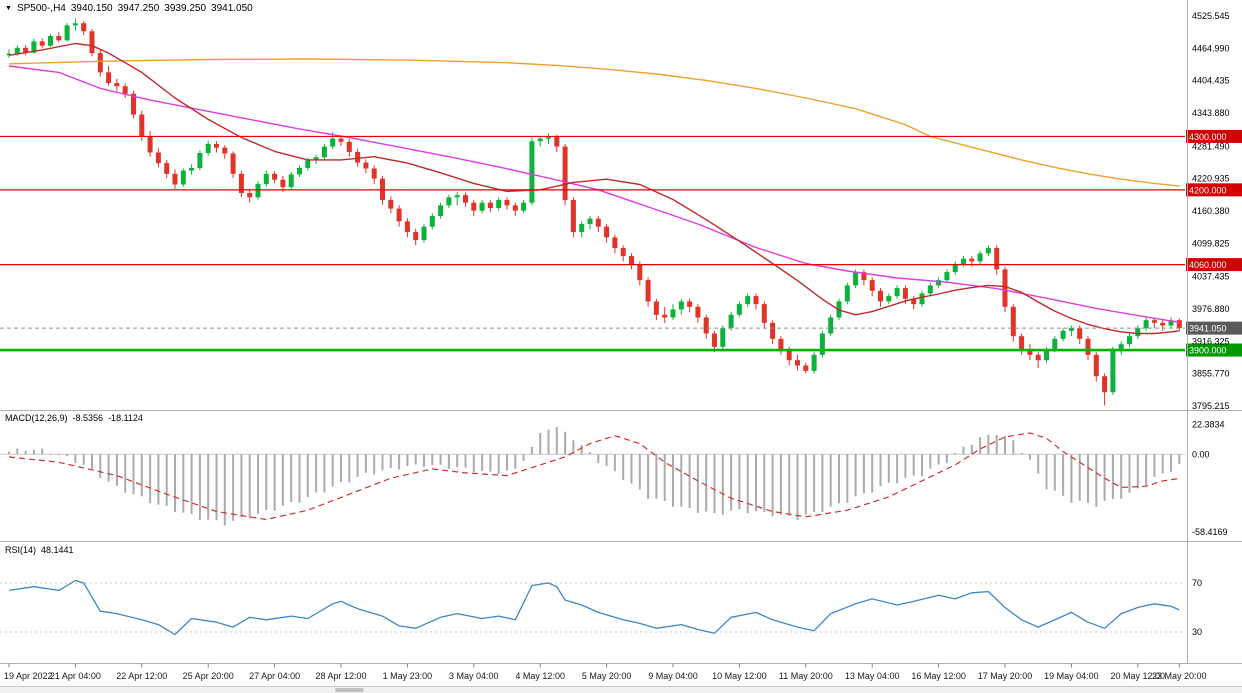 The width and height of the screenshot is (1242, 693). Describe the element at coordinates (1211, 179) in the screenshot. I see `price-axis-label: 4220.935` at that location.